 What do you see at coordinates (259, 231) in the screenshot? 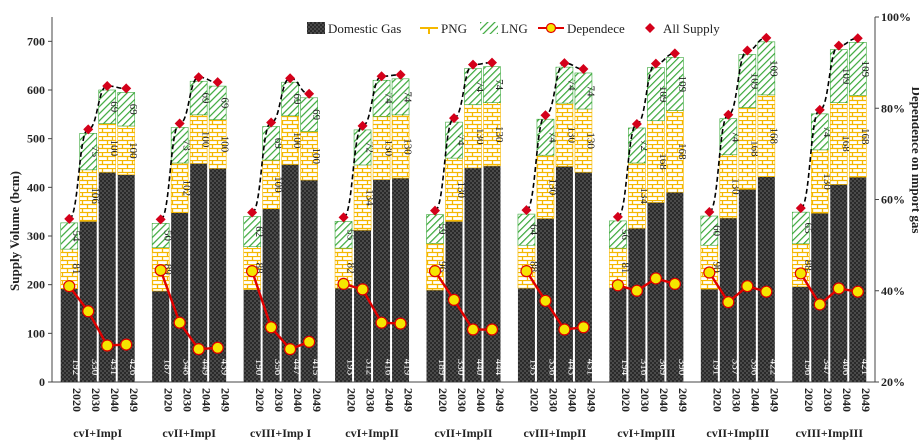
I see `bar-lng-value: 62` at bounding box center [259, 231].